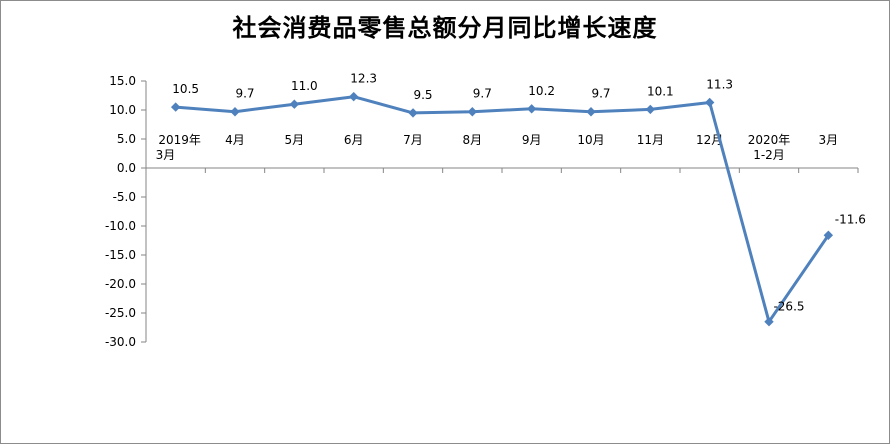  I want to click on data-label: 11.3, so click(719, 84).